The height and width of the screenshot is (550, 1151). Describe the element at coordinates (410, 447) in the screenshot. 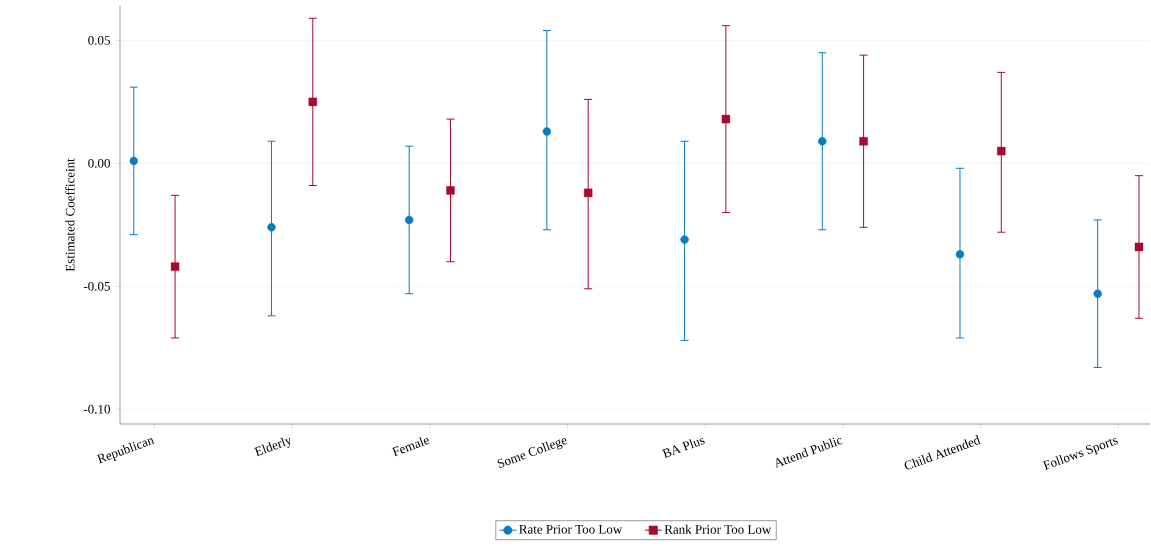

I see `x-tick-label: Female` at that location.